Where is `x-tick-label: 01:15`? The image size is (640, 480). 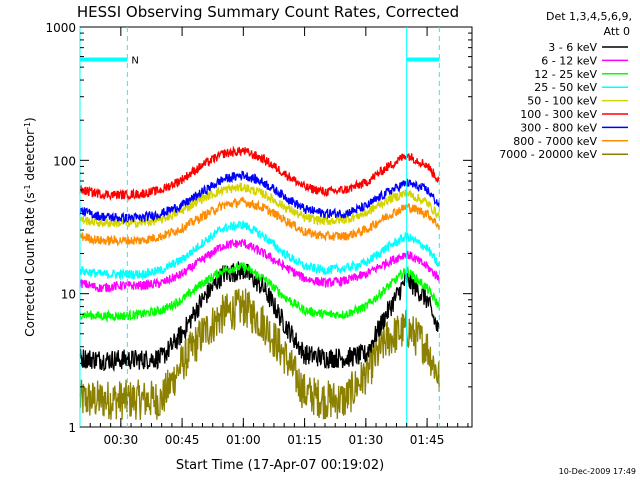 x-tick-label: 01:15 is located at coordinates (304, 440).